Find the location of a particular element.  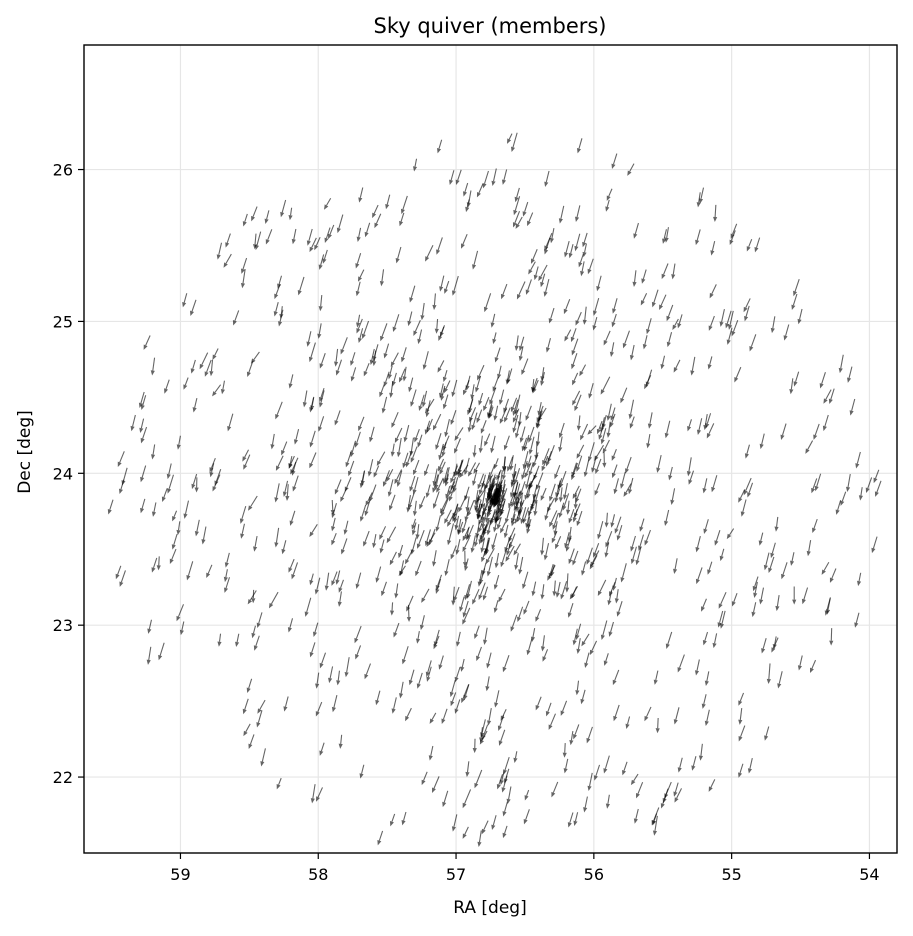

chart-title: Sky quiver (members) is located at coordinates (489, 26).